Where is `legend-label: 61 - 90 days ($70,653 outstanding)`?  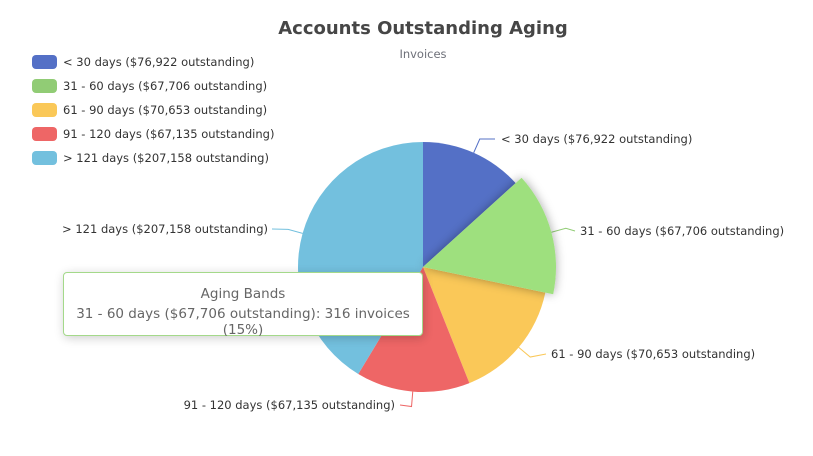
legend-label: 61 - 90 days ($70,653 outstanding) is located at coordinates (165, 110).